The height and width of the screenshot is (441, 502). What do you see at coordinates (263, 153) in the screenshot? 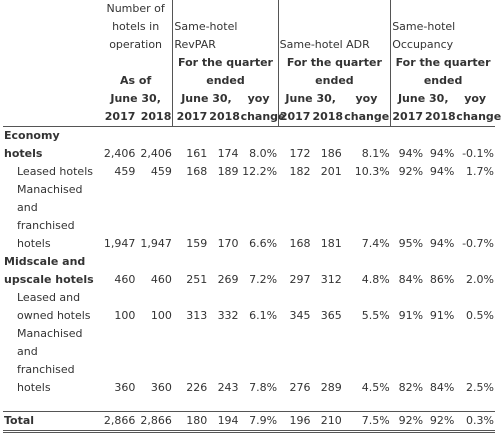
I see `cell-revpar-change: 8.0%` at bounding box center [263, 153].